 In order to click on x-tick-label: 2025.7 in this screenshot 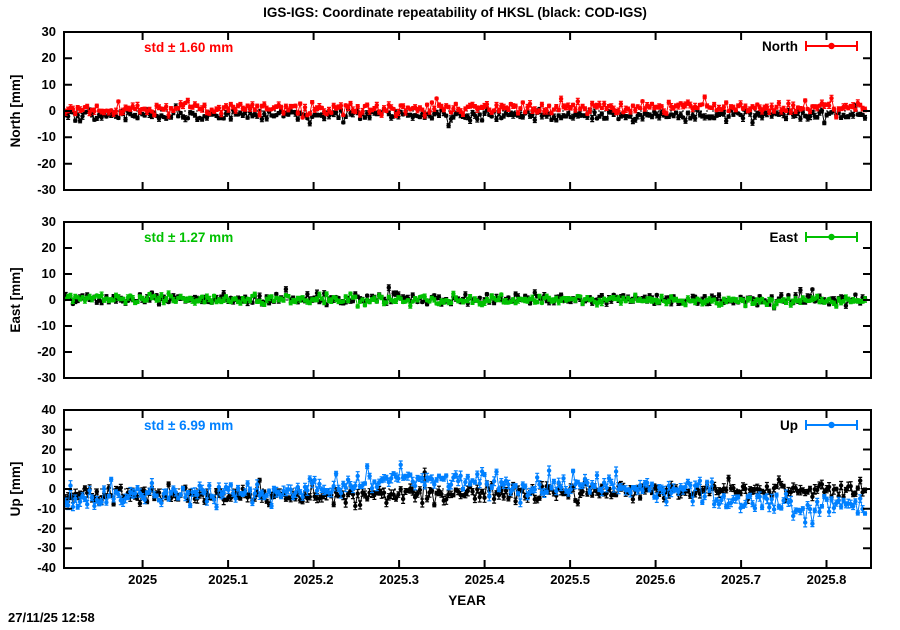, I will do `click(741, 579)`.